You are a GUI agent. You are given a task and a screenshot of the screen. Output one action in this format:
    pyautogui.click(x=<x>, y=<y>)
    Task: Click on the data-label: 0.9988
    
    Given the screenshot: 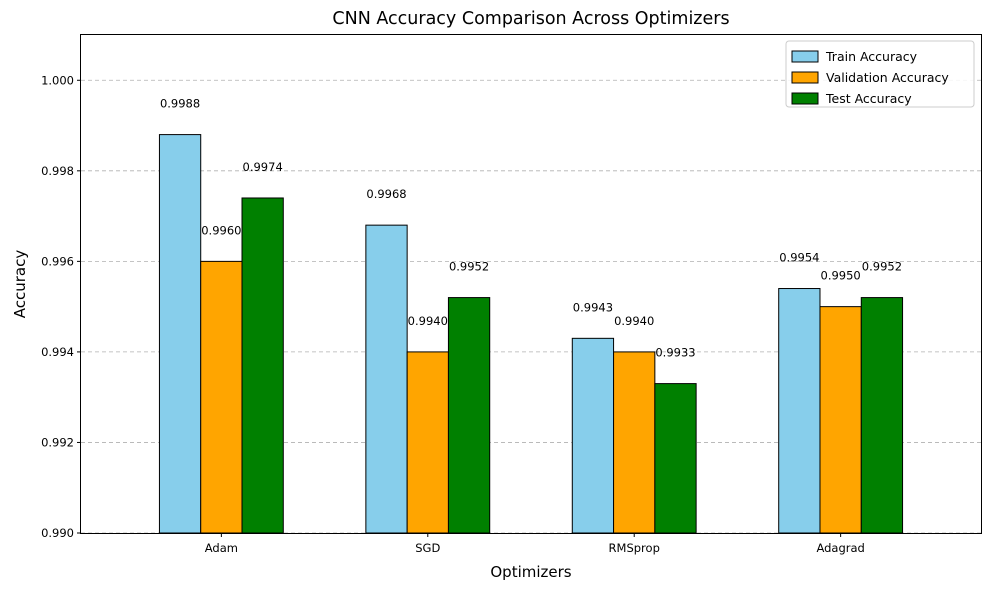 What is the action you would take?
    pyautogui.click(x=180, y=104)
    